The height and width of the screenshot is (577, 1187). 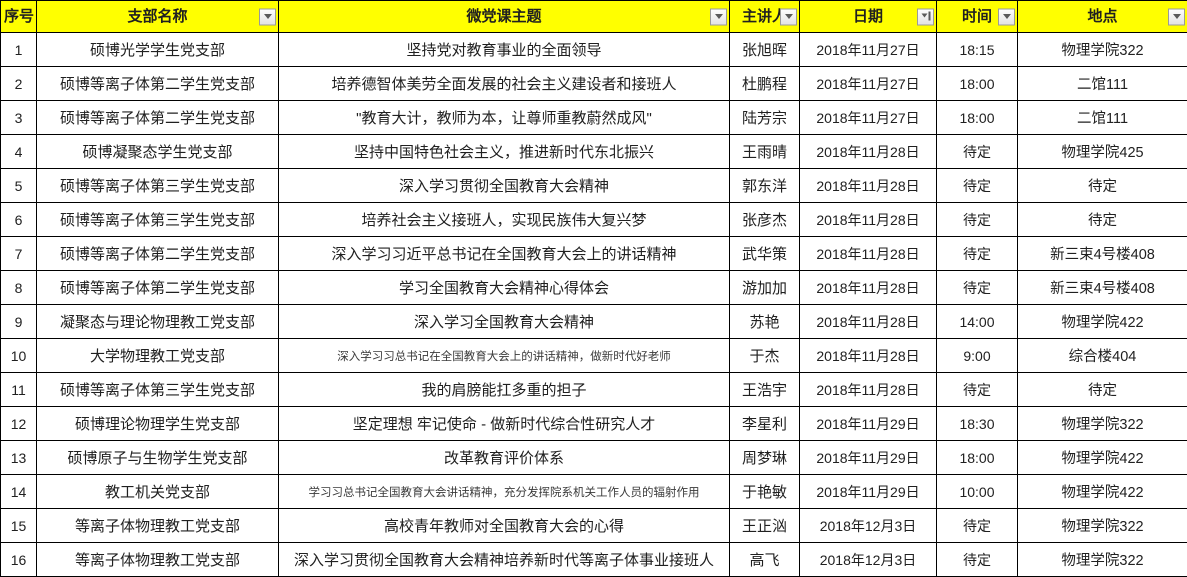 I want to click on cell-index: 6, so click(x=19, y=220).